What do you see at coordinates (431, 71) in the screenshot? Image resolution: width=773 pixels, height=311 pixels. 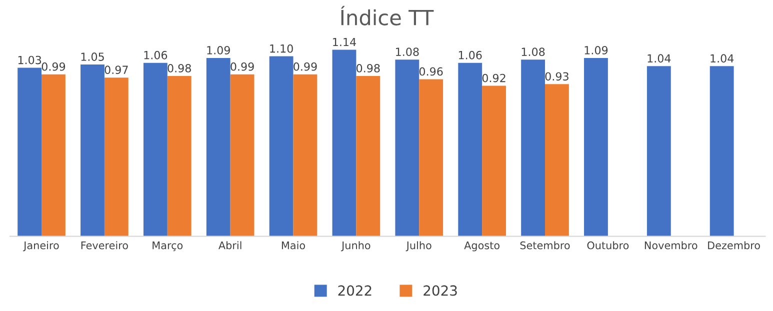 I see `data-label: 0.96` at bounding box center [431, 71].